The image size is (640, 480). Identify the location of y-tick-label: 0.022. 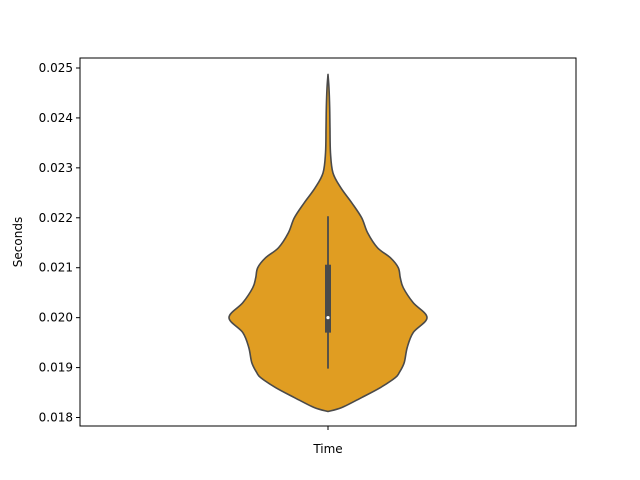
(56, 218).